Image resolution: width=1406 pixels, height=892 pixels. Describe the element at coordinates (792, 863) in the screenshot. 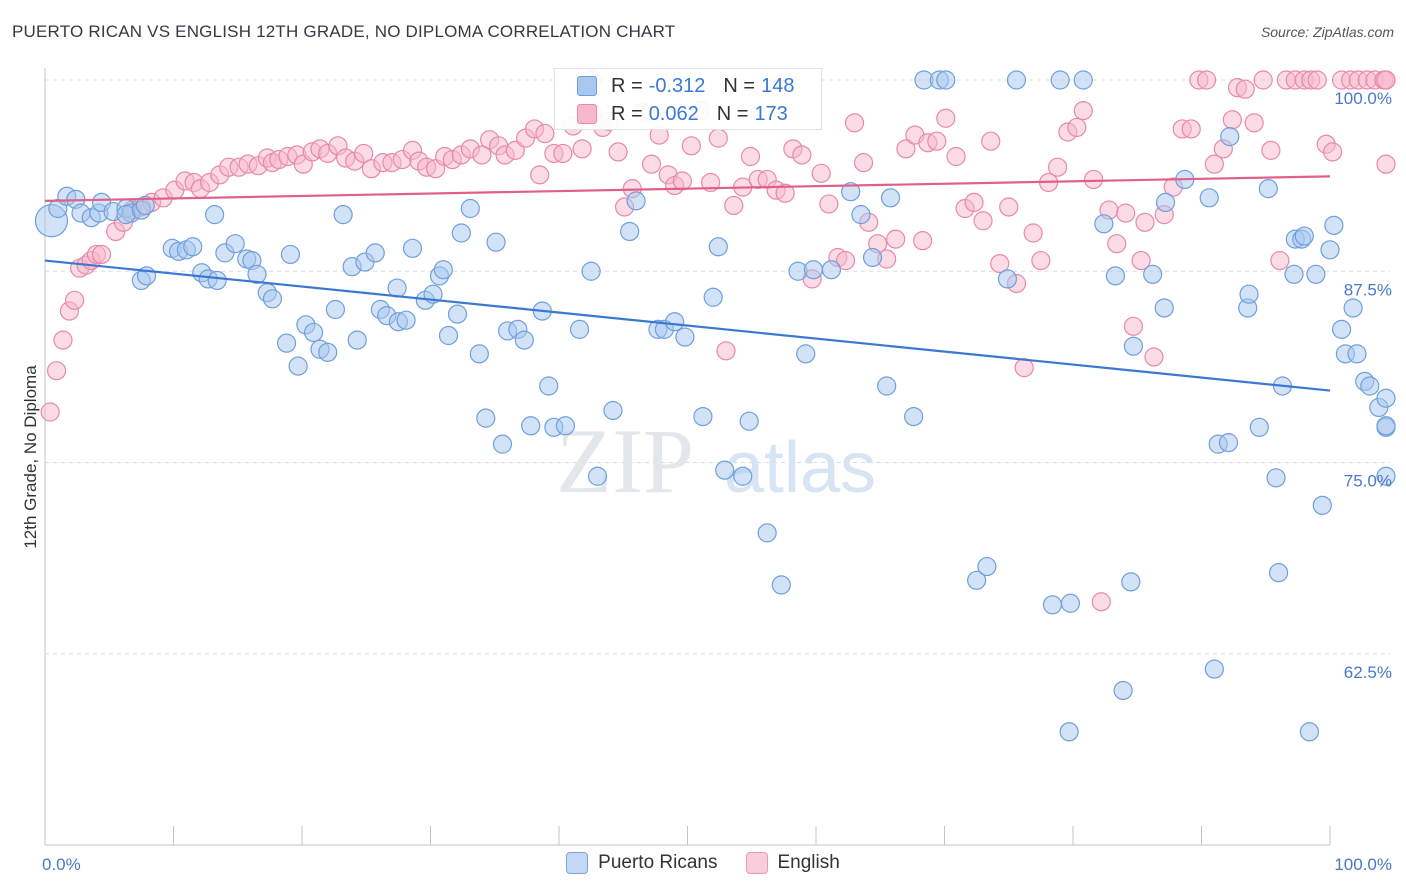

I see `legend-item-english: English` at that location.